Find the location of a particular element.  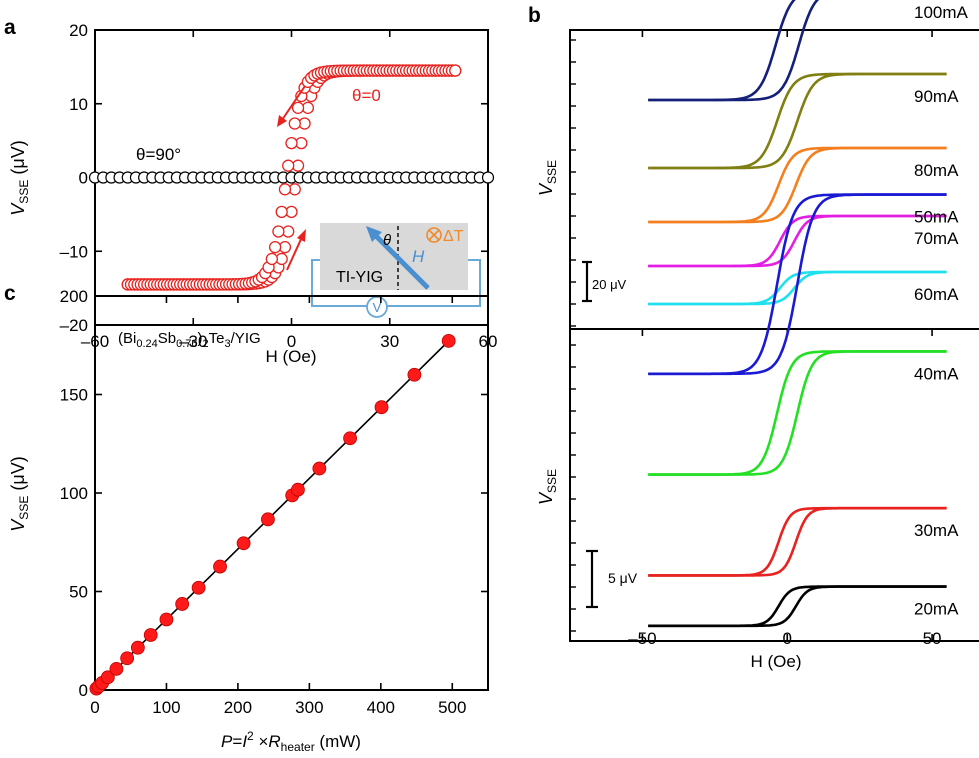

current-label-20mA: 20mA is located at coordinates (936, 609).